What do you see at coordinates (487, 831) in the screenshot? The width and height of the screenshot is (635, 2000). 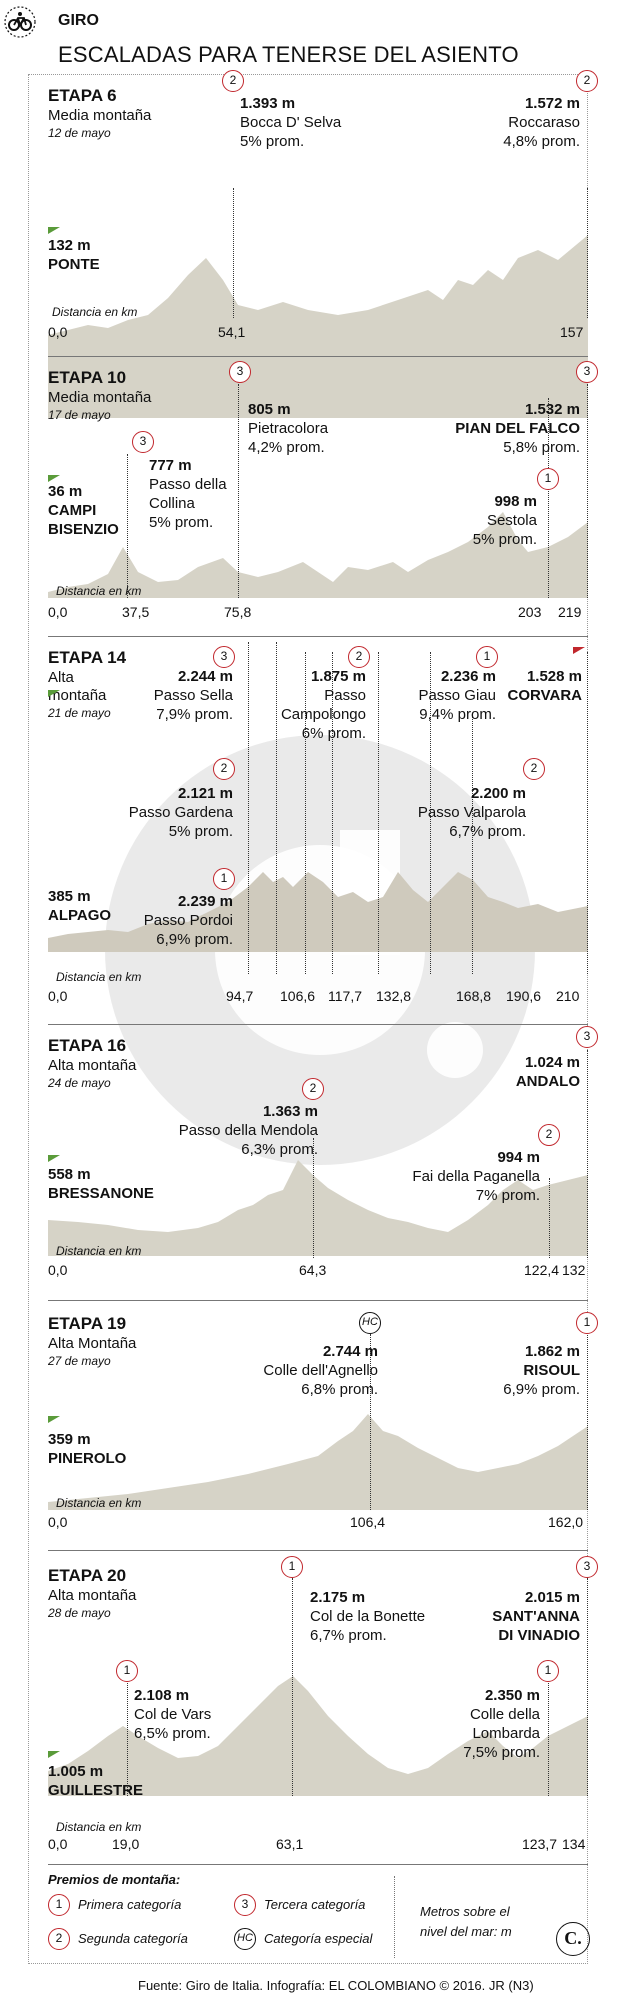 I see `climb-grade: 6,7% prom.` at bounding box center [487, 831].